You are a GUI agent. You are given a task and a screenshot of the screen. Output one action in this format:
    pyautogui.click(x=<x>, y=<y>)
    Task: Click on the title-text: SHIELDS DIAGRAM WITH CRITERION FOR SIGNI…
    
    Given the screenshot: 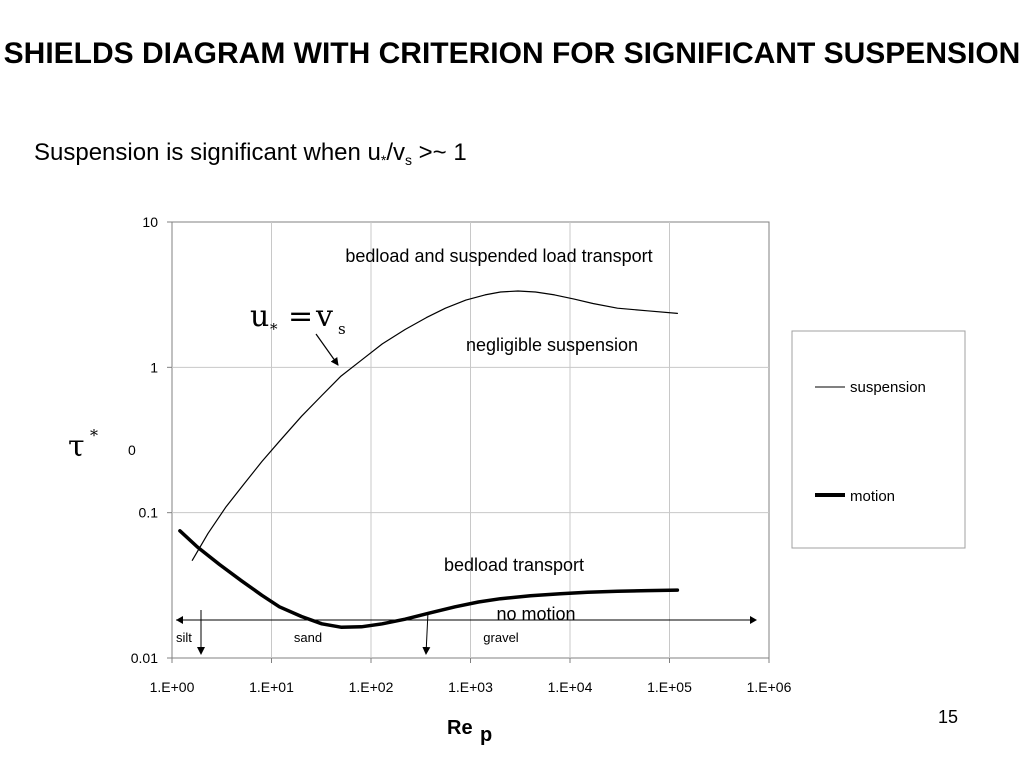 What is the action you would take?
    pyautogui.click(x=512, y=53)
    